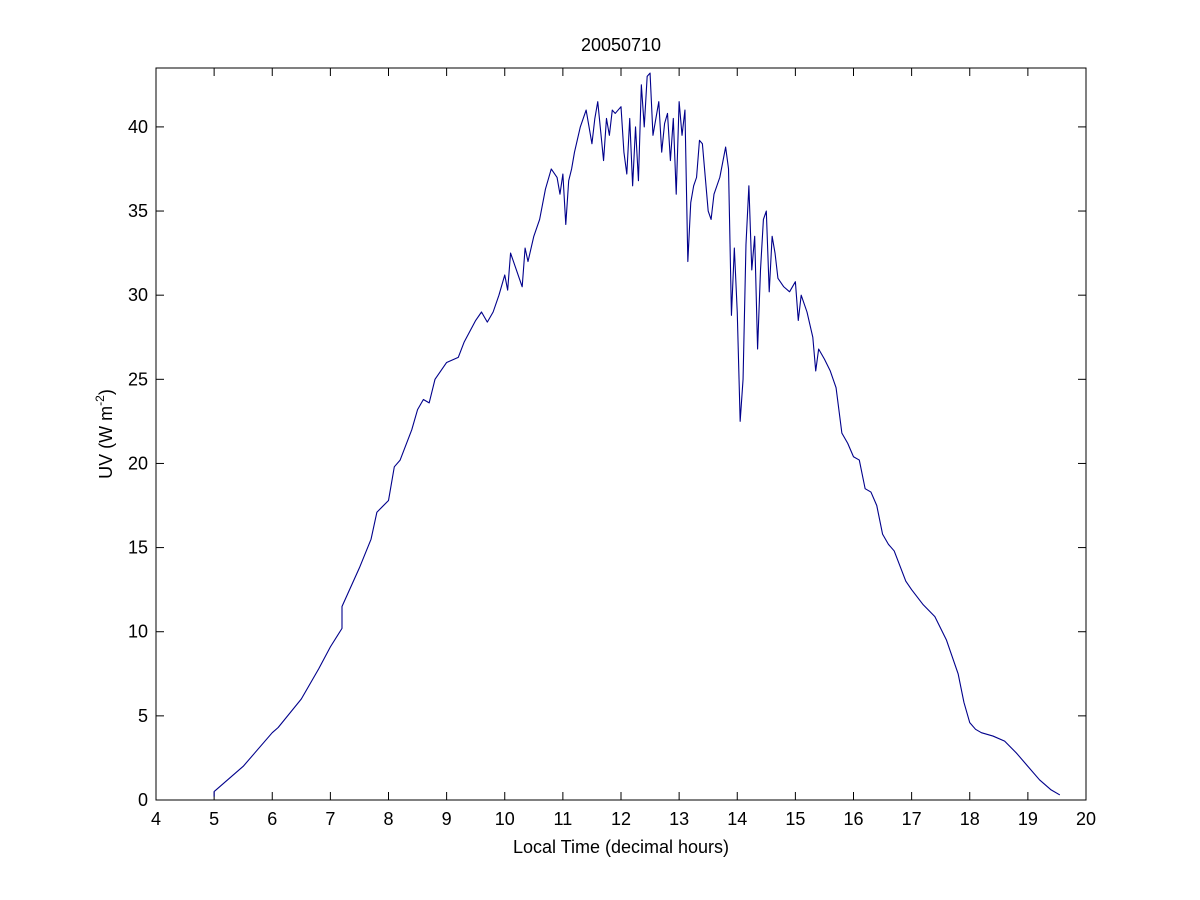 This screenshot has width=1200, height=900. What do you see at coordinates (138, 548) in the screenshot?
I see `y-tick-label: 15` at bounding box center [138, 548].